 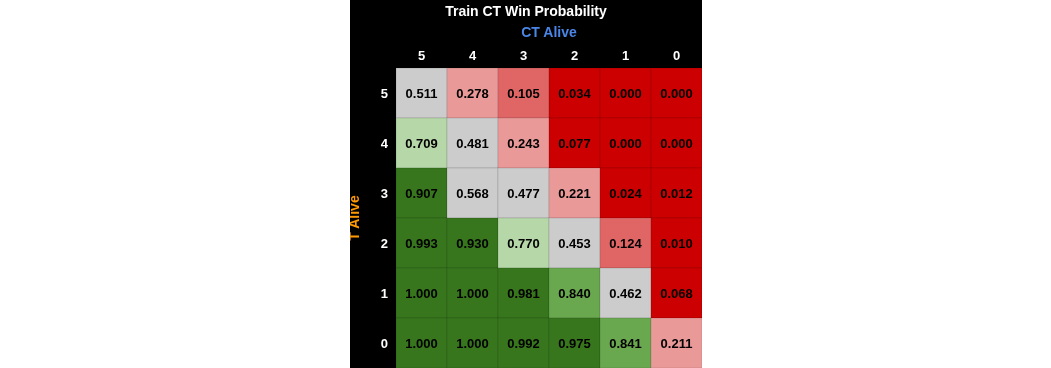 What do you see at coordinates (384, 193) in the screenshot?
I see `y-tick-label: 3` at bounding box center [384, 193].